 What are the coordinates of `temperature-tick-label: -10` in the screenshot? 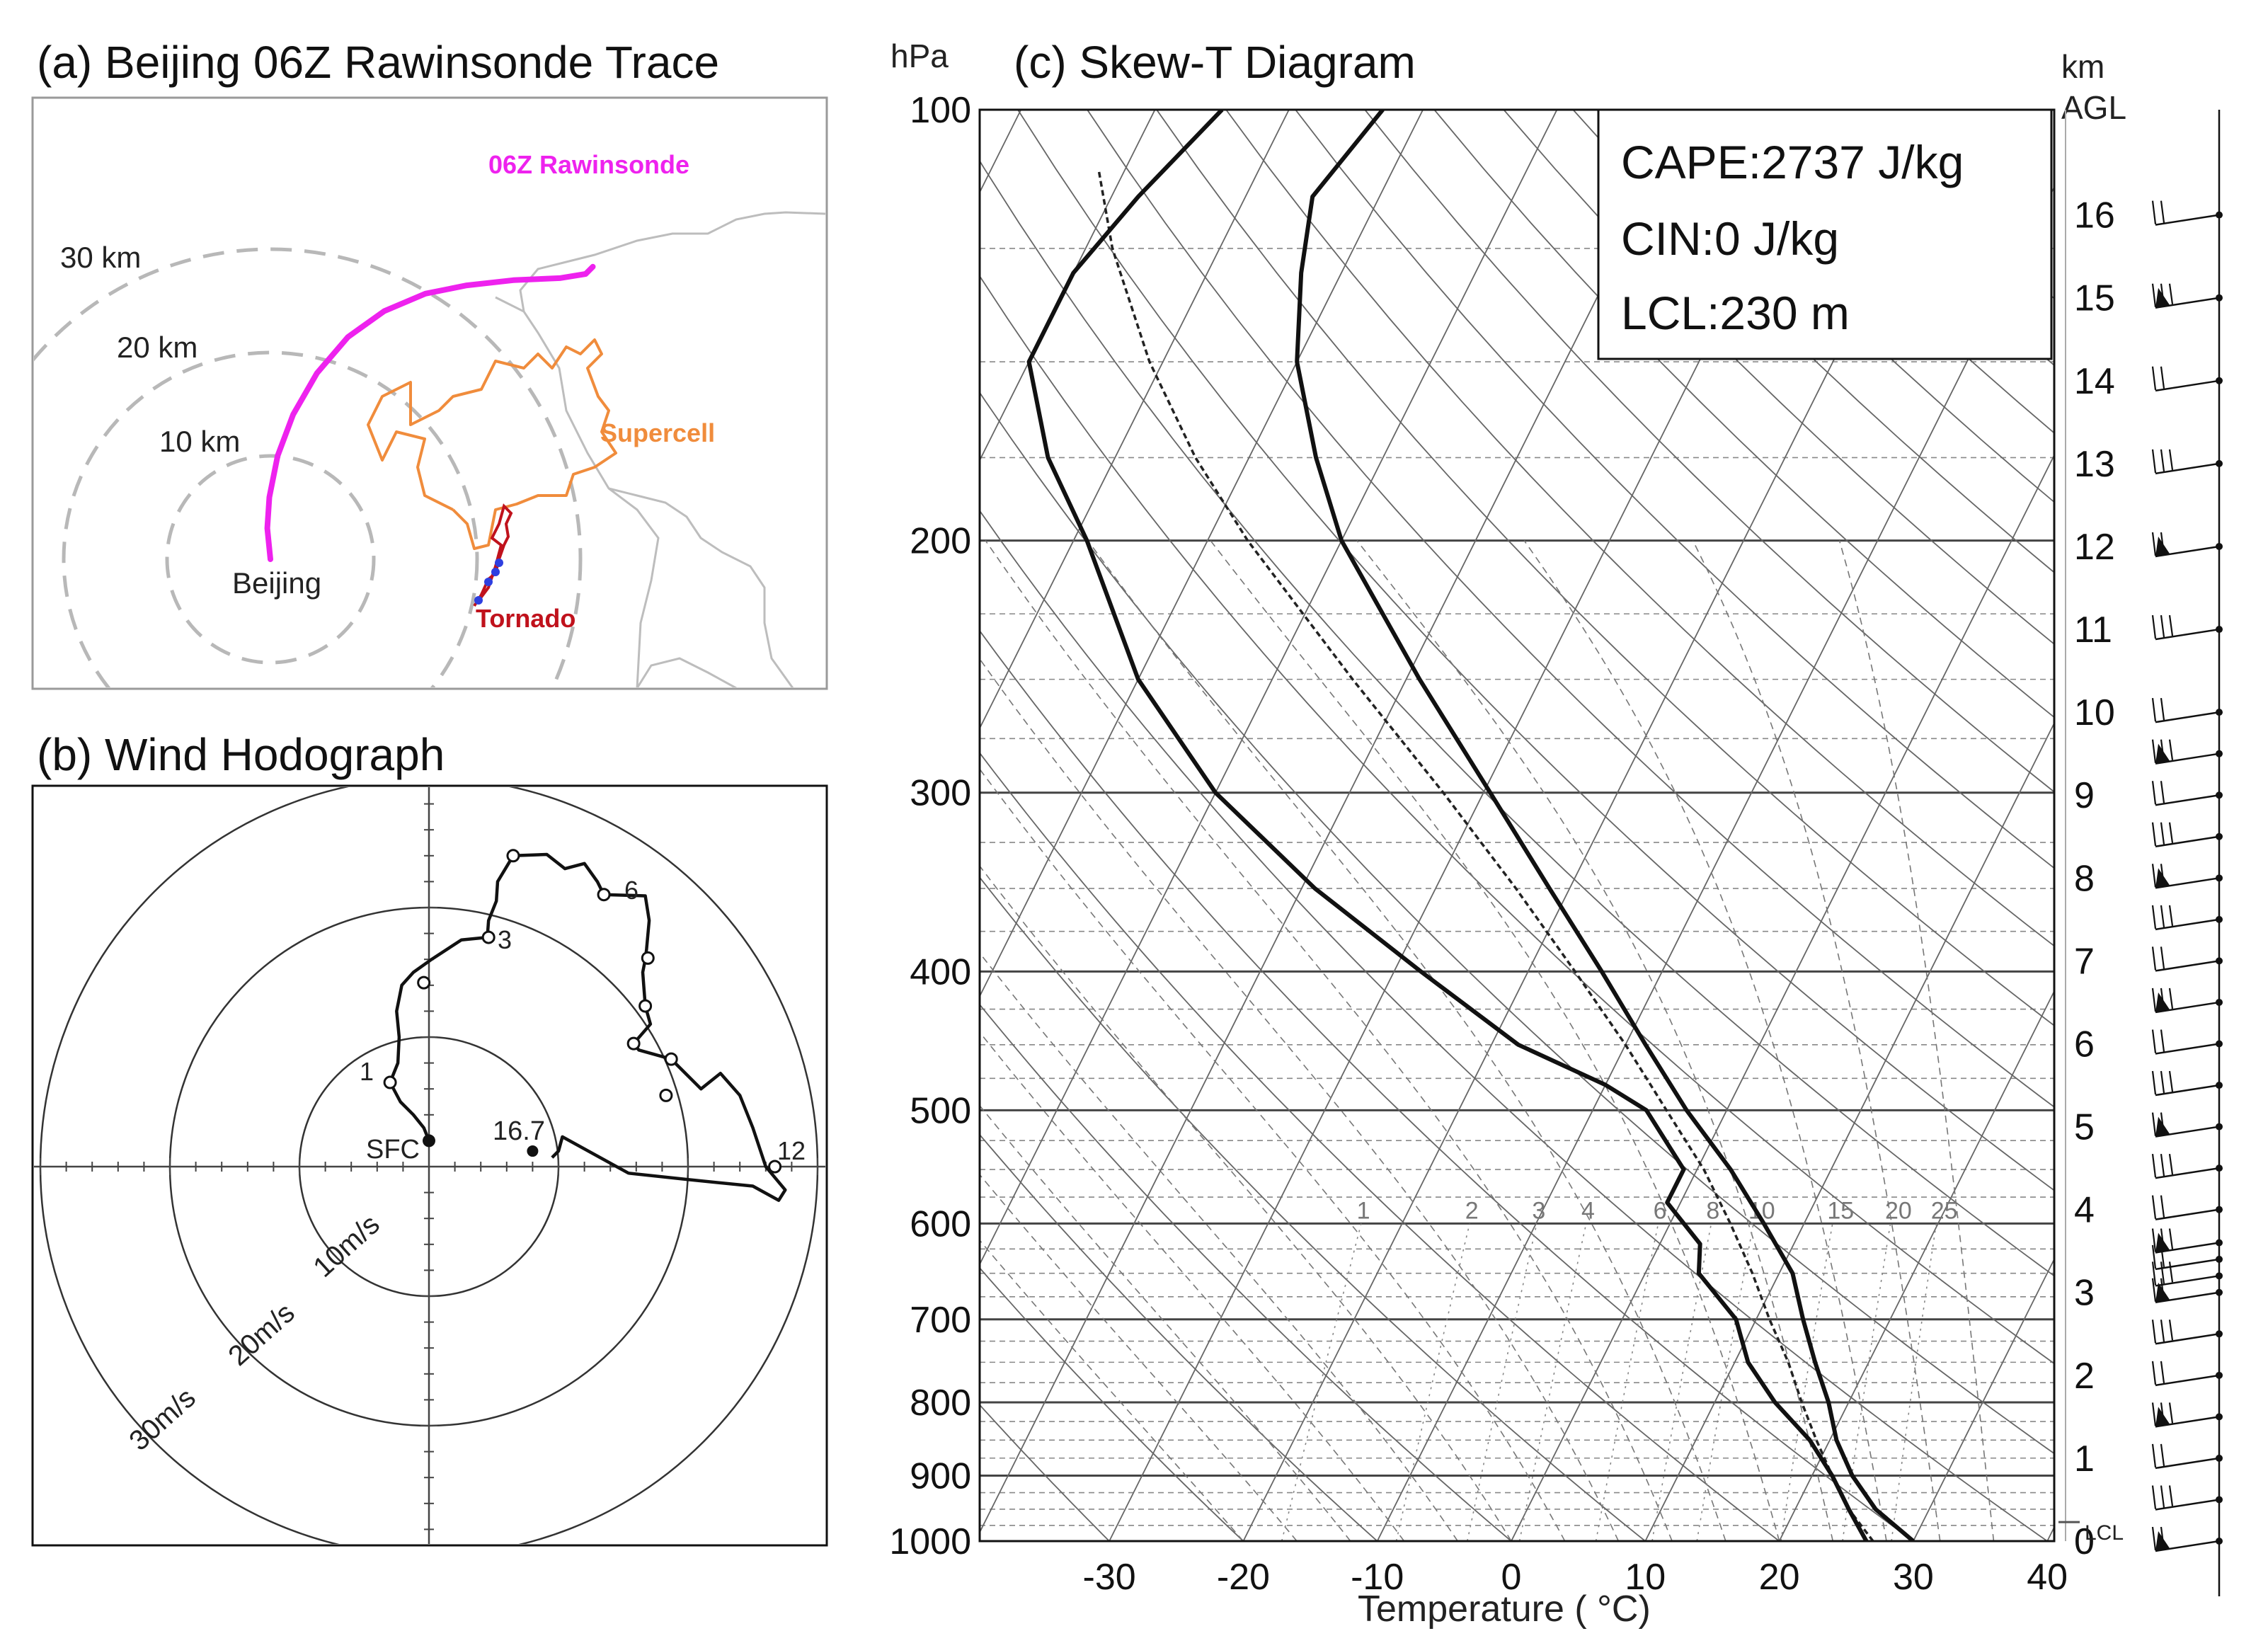 It's located at (1377, 1577).